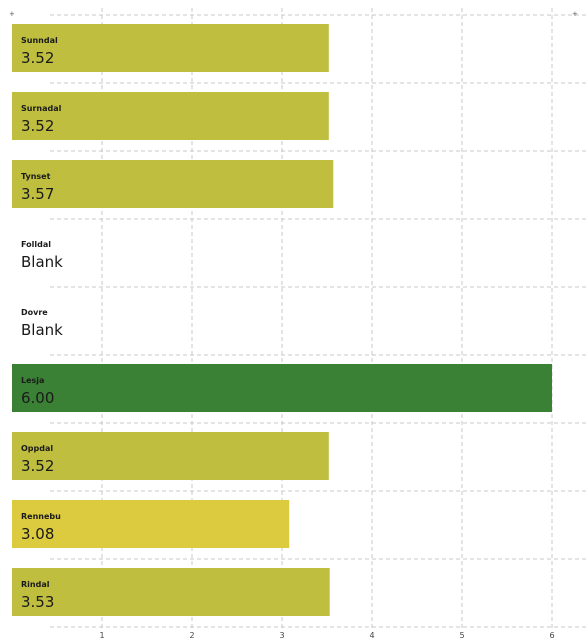 This screenshot has width=587, height=643. Describe the element at coordinates (34, 312) in the screenshot. I see `category-label: Dovre` at that location.